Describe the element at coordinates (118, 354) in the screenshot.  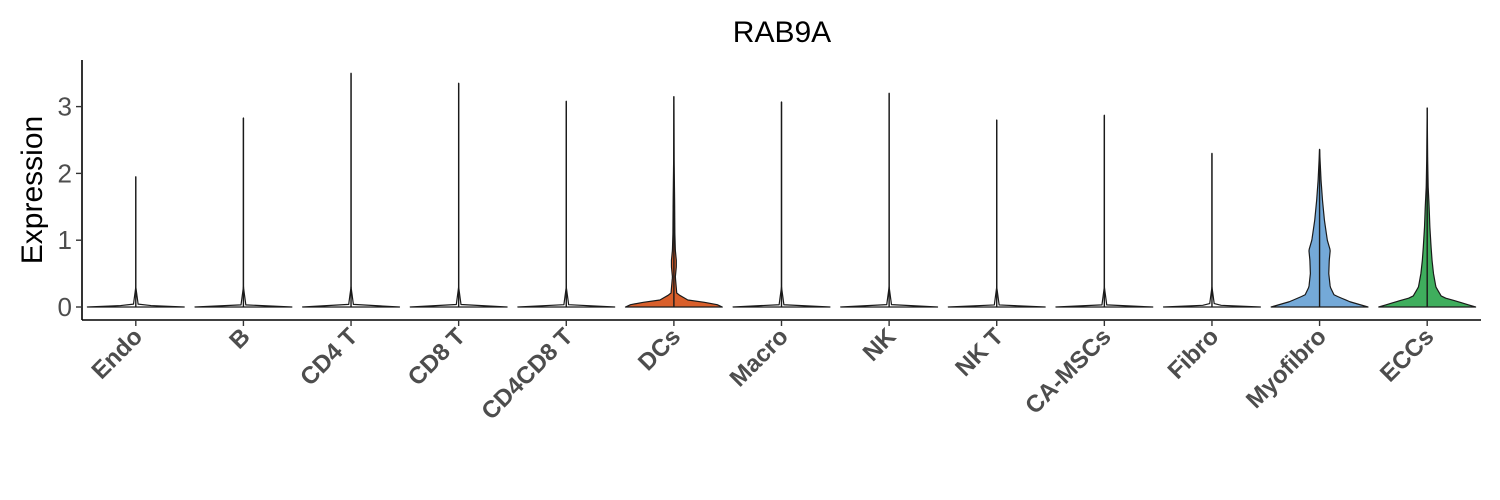
I see `x-tick-label: Endo` at that location.